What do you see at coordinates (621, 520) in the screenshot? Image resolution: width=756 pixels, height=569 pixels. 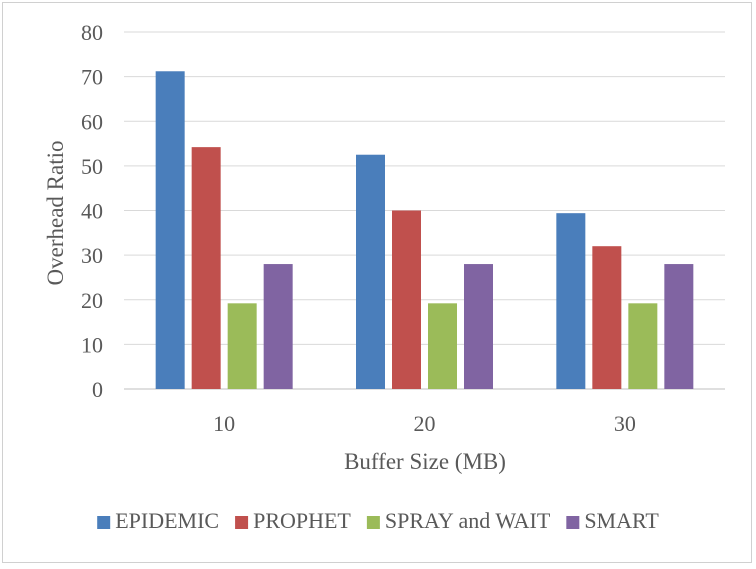 I see `legend-label: SMART` at bounding box center [621, 520].